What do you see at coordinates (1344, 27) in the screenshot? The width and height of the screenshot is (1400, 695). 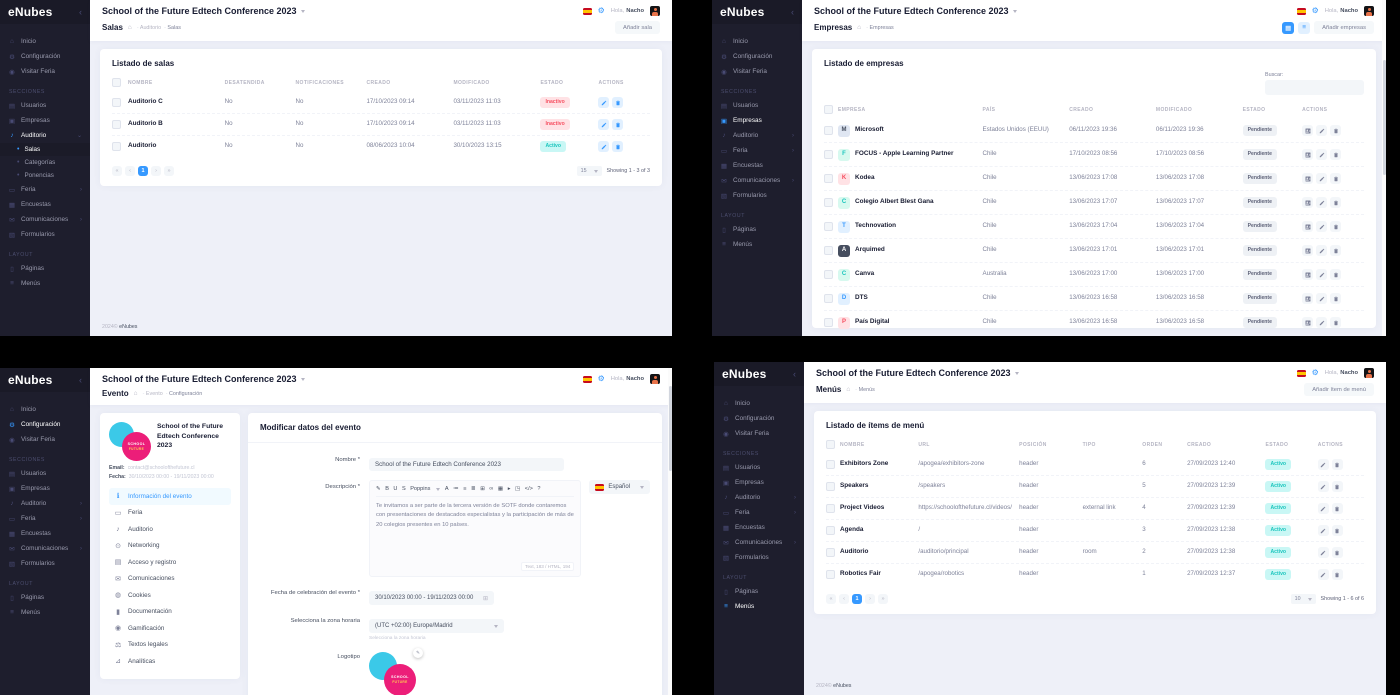 I see `add-company-button: Añadir empresas` at bounding box center [1344, 27].